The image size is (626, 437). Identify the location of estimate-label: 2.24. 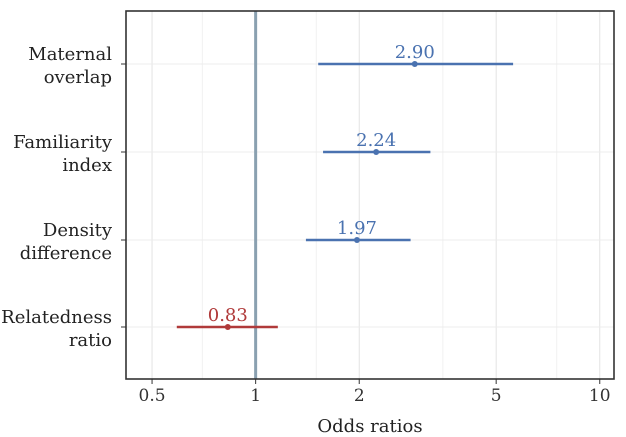
(376, 140).